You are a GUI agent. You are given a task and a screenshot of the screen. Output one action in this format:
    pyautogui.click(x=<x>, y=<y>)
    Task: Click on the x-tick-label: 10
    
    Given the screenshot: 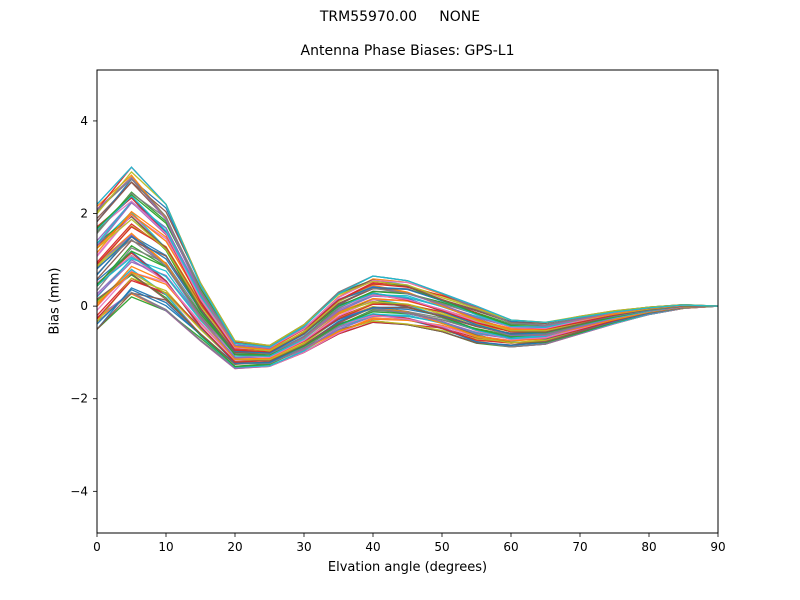 What is the action you would take?
    pyautogui.click(x=165, y=547)
    